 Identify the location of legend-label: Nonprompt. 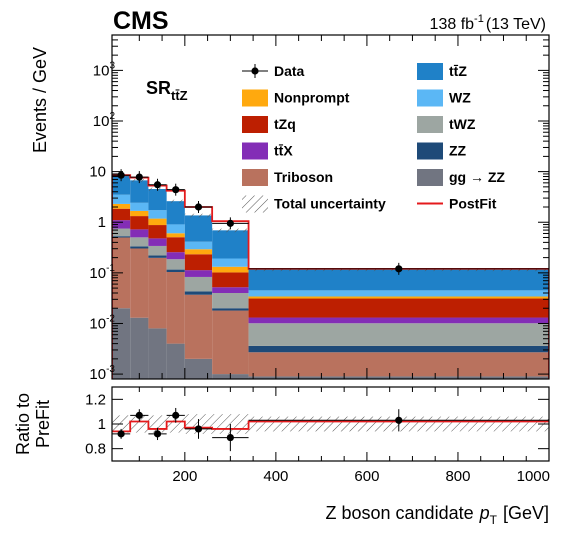
(312, 98).